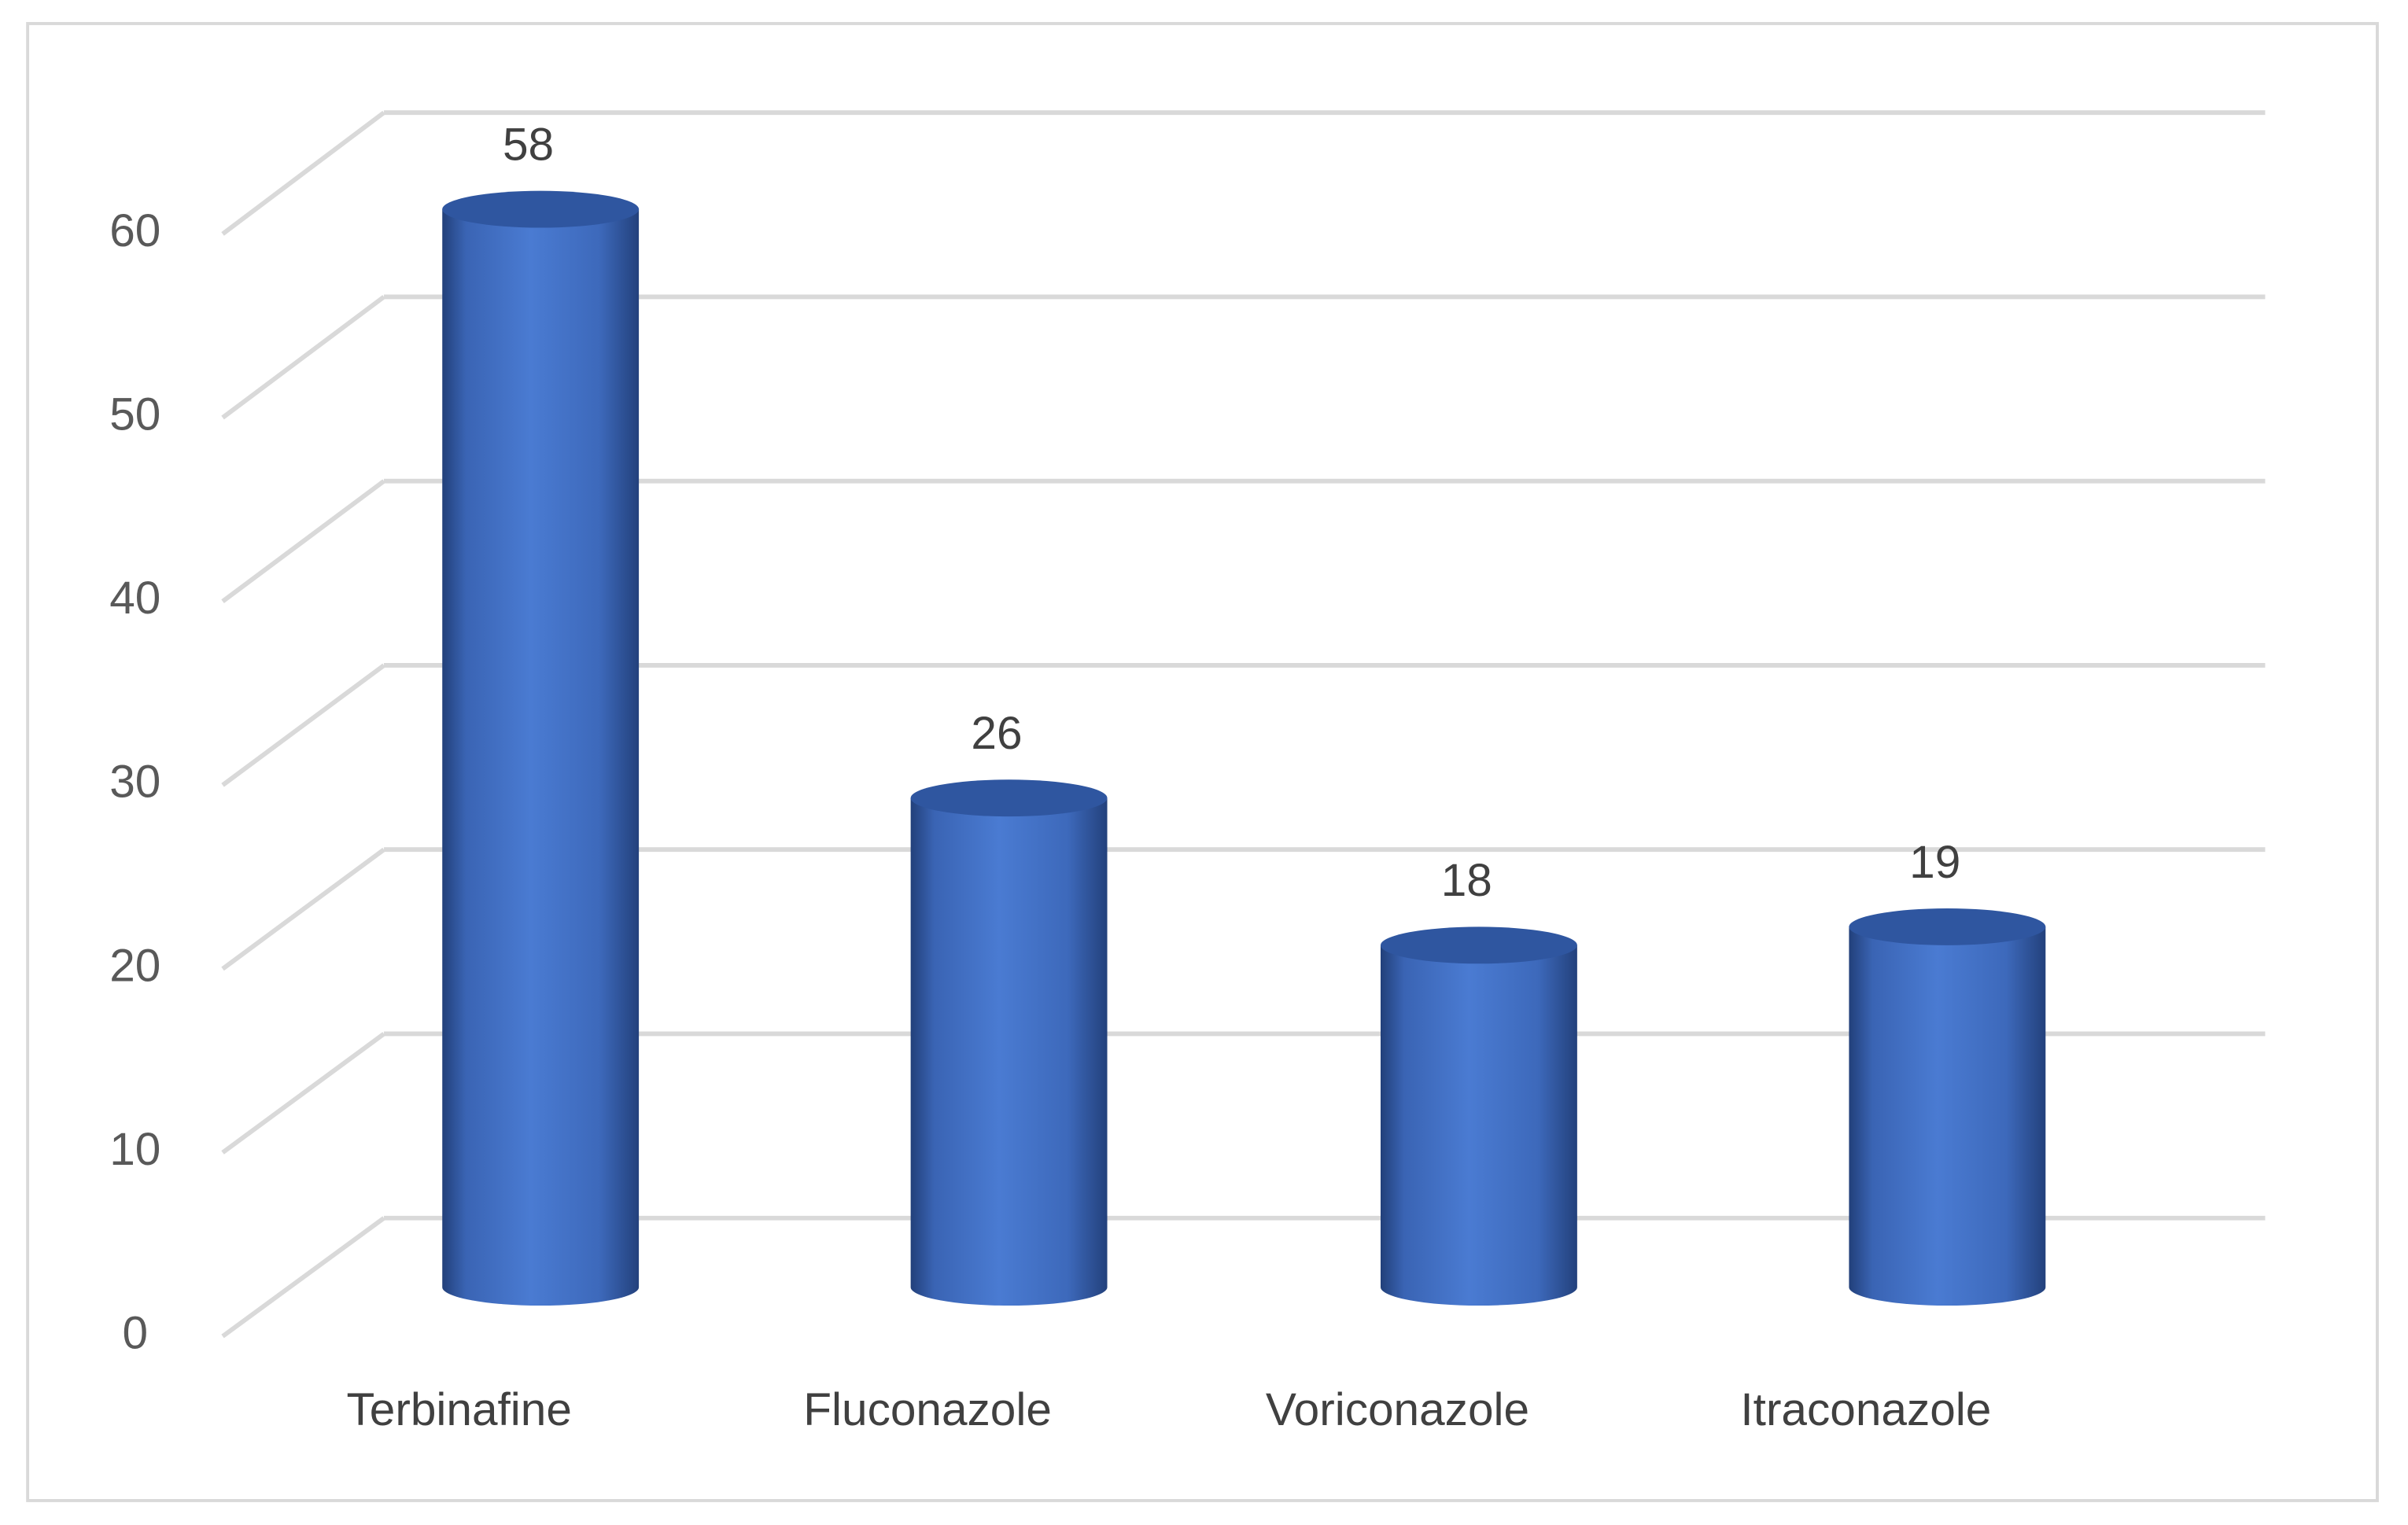 Image resolution: width=2408 pixels, height=1525 pixels. What do you see at coordinates (135, 783) in the screenshot?
I see `y-tick-label: 30` at bounding box center [135, 783].